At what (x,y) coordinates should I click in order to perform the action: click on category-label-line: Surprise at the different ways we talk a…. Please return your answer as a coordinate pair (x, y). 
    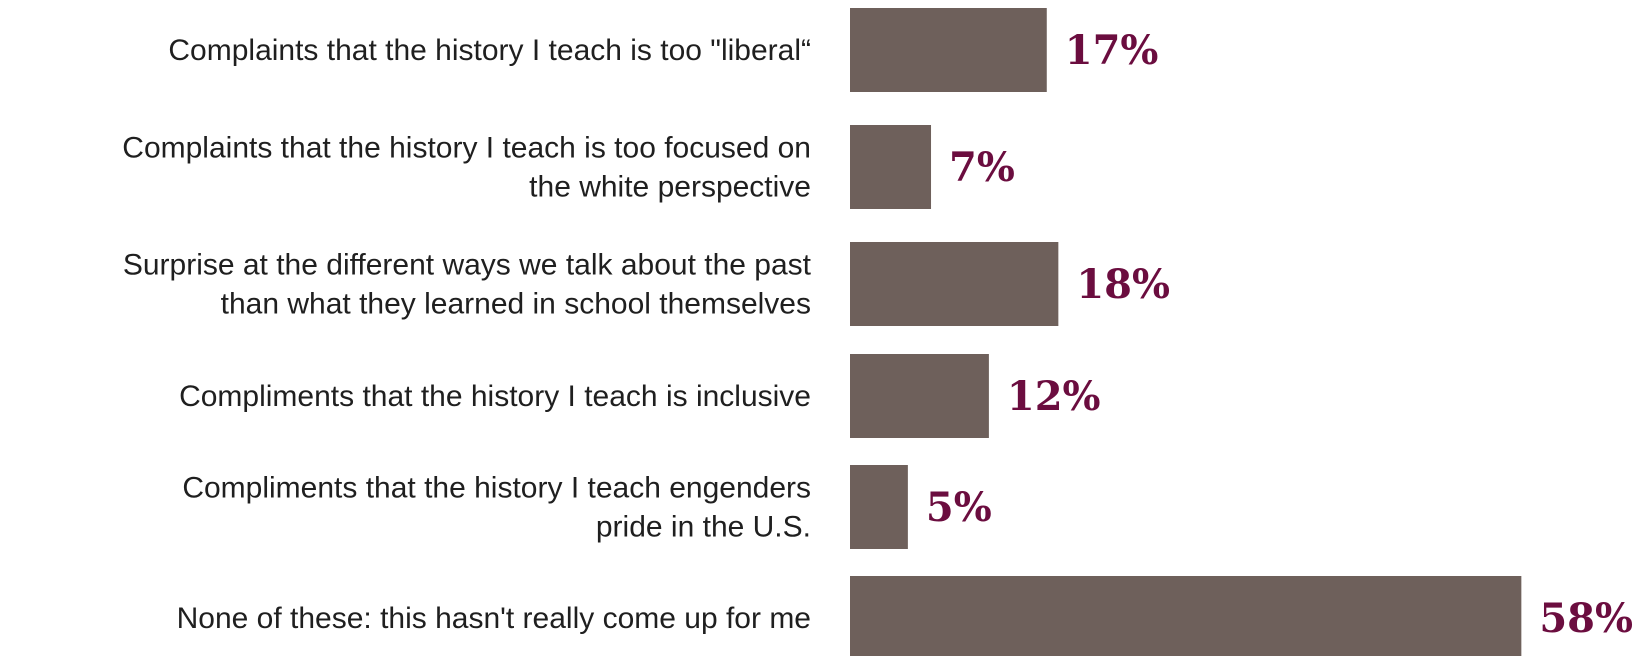
    Looking at the image, I should click on (467, 265).